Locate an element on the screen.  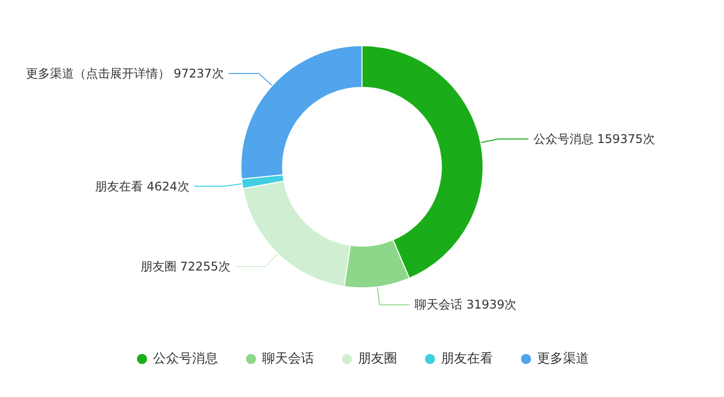
legend-label: 公众号消息 is located at coordinates (185, 359).